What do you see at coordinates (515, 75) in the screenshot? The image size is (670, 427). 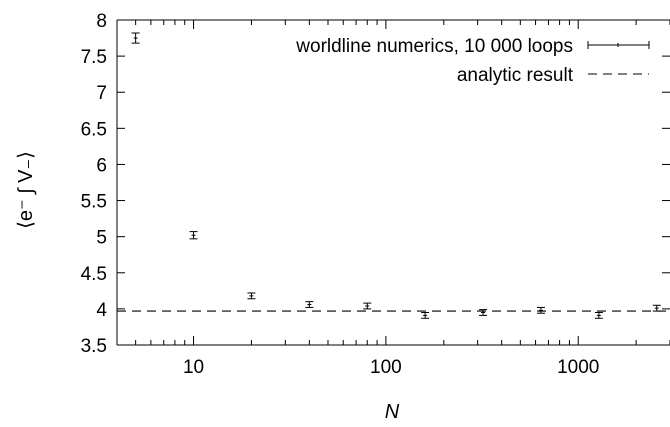 I see `legend-label-analytic: analytic result` at bounding box center [515, 75].